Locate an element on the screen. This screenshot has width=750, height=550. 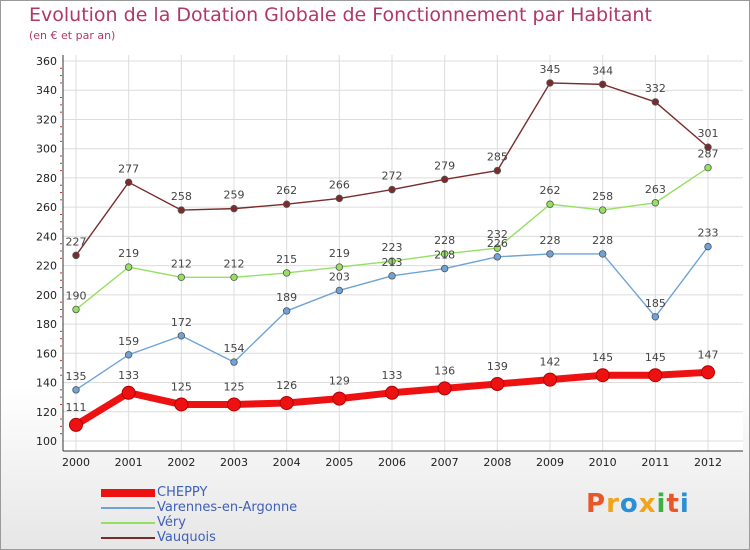
legend-swatch-very is located at coordinates (128, 523).